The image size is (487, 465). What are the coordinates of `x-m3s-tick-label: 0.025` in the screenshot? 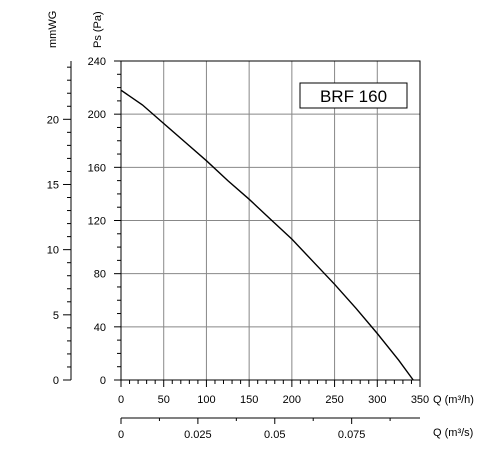 It's located at (198, 435).